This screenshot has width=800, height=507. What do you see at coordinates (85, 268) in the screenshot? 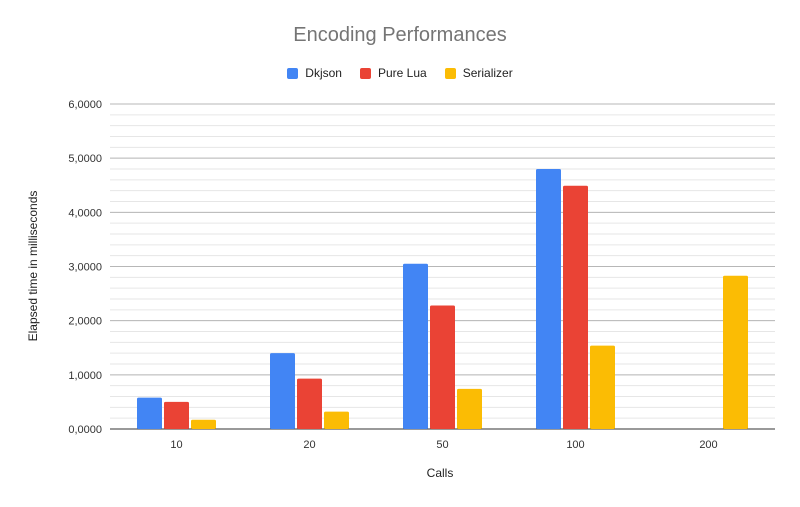
I see `y-tick-label: 3,0000` at bounding box center [85, 268].